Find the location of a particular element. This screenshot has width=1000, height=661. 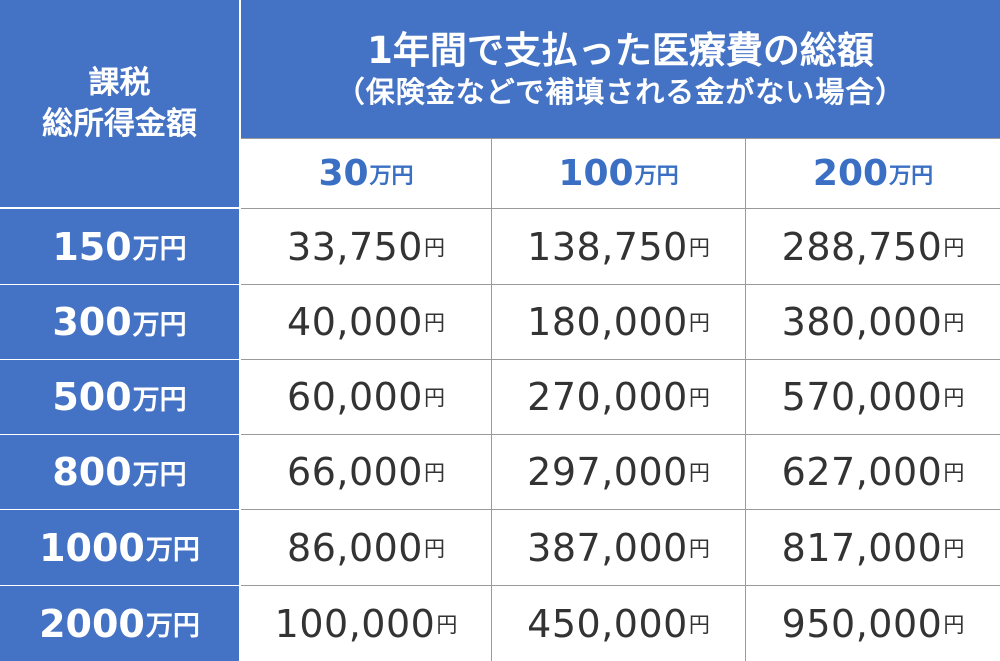

table-cell: 380,000 円 is located at coordinates (873, 322).